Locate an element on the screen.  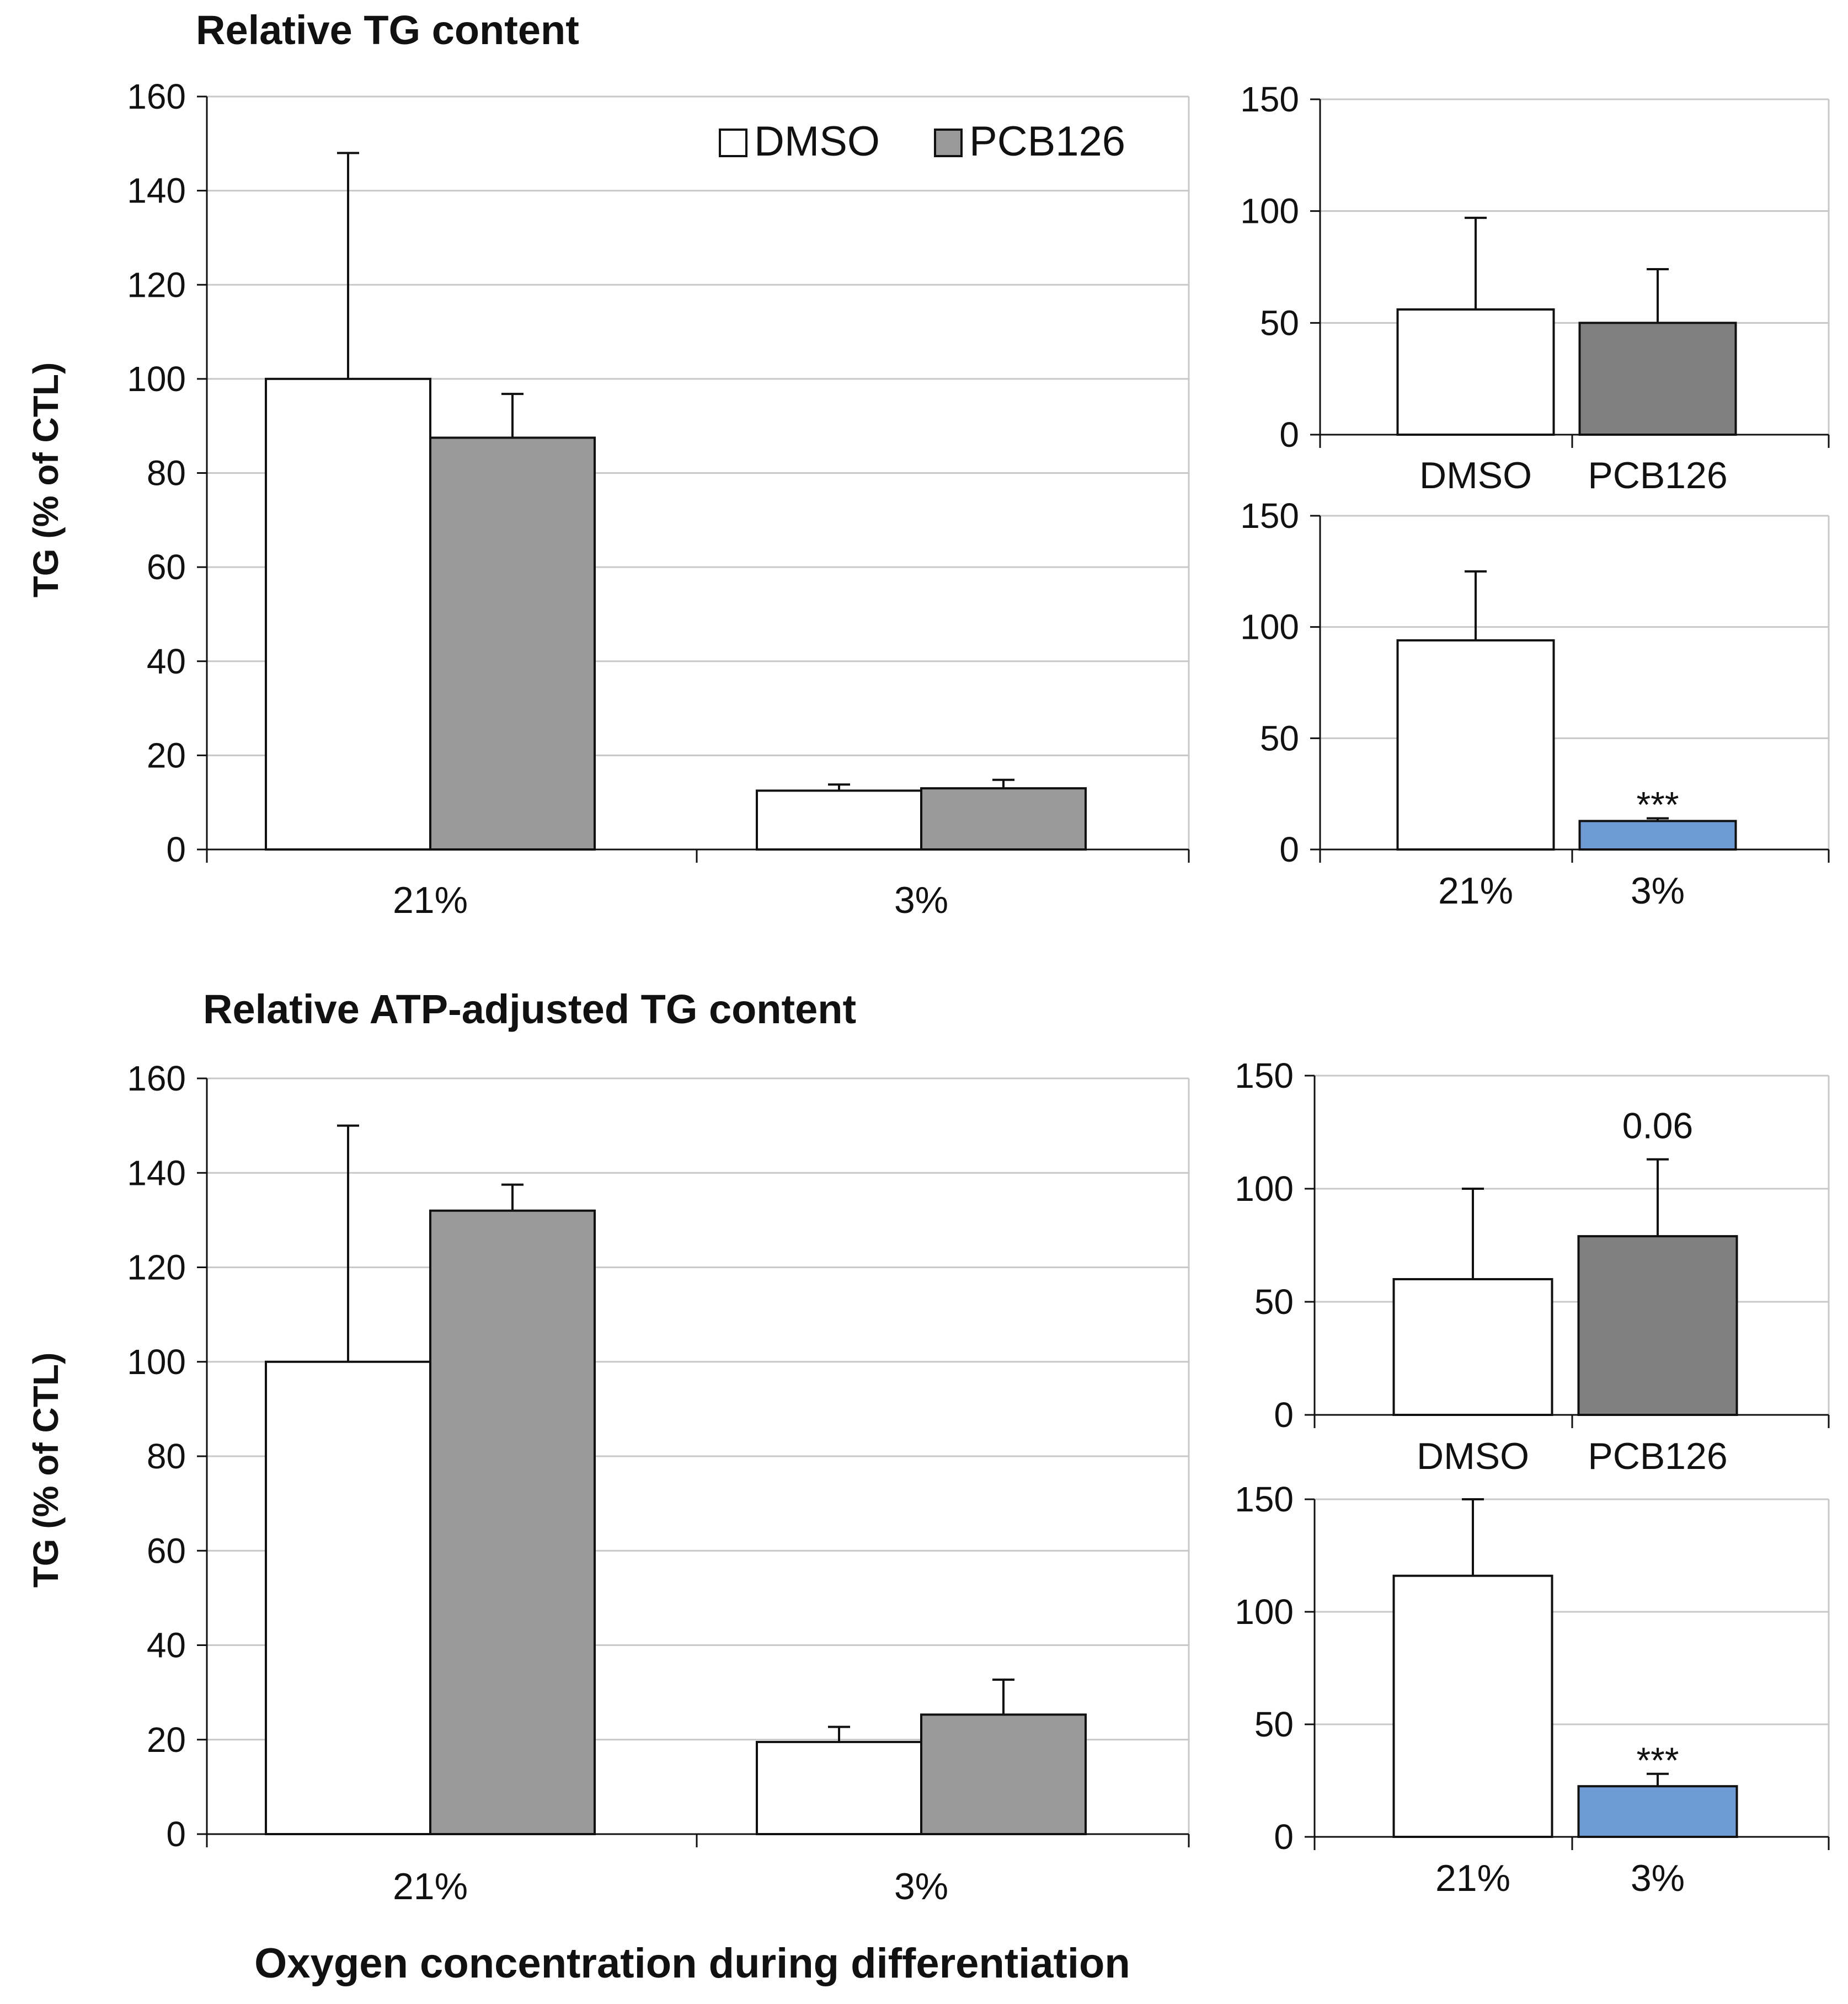
b-y-tick-label: 20 is located at coordinates (166, 1740).